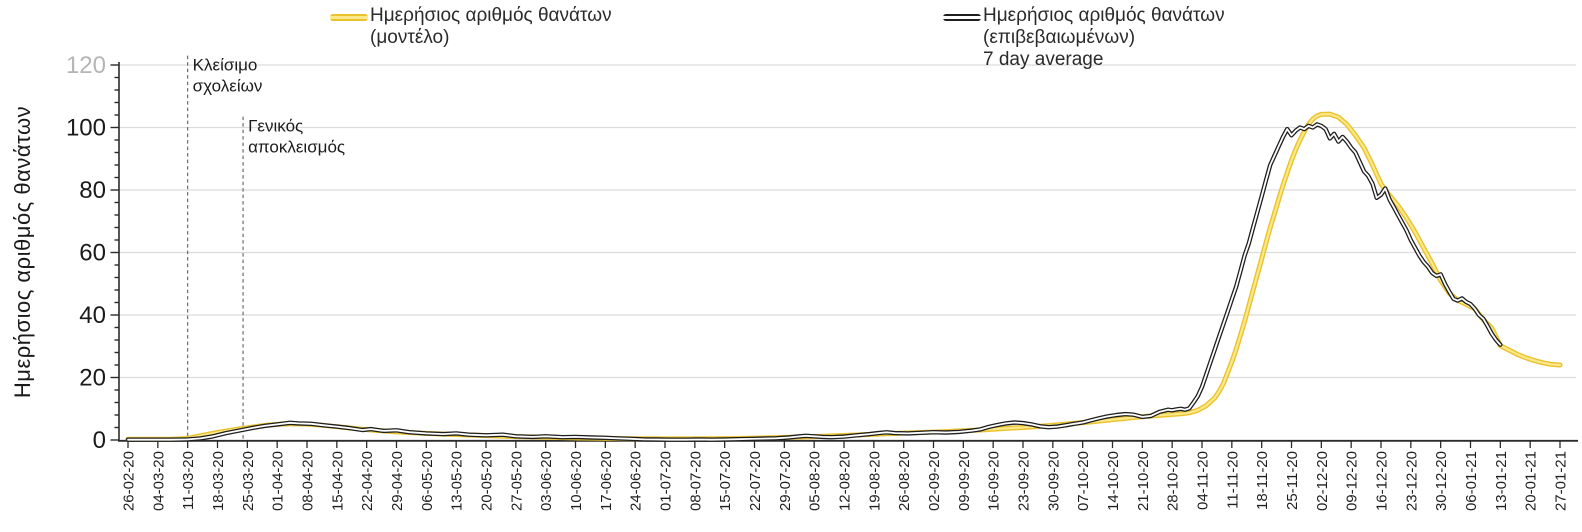  I want to click on x-tick-label-38: 18-11-20, so click(1262, 480).